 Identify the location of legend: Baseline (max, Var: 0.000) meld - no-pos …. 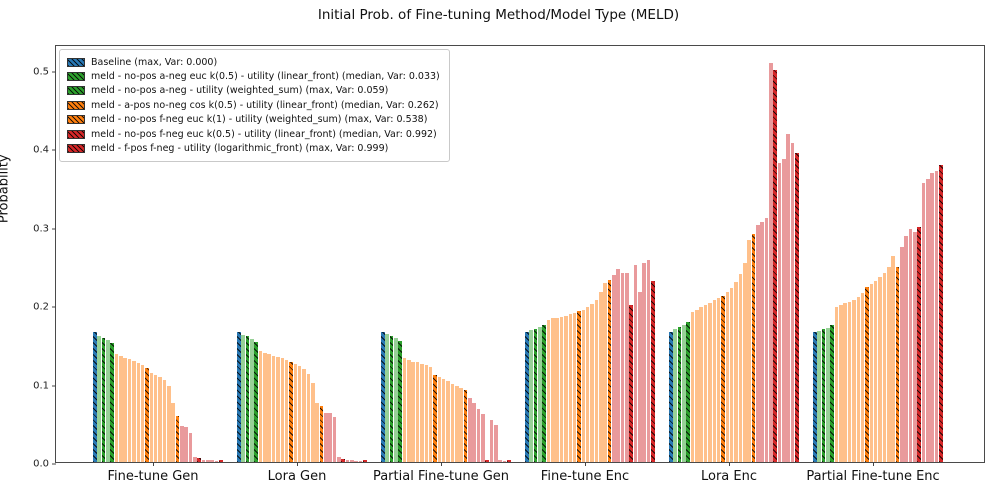
(254, 105).